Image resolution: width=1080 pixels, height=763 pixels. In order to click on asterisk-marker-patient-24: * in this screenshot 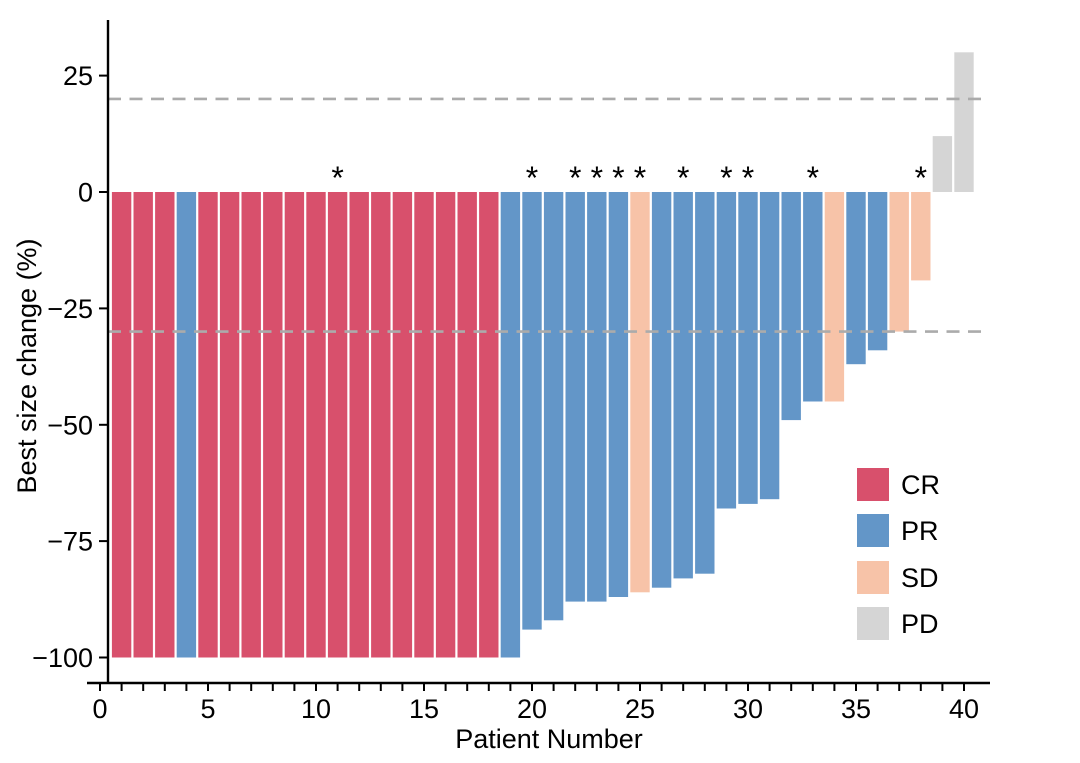, I will do `click(618, 178)`.